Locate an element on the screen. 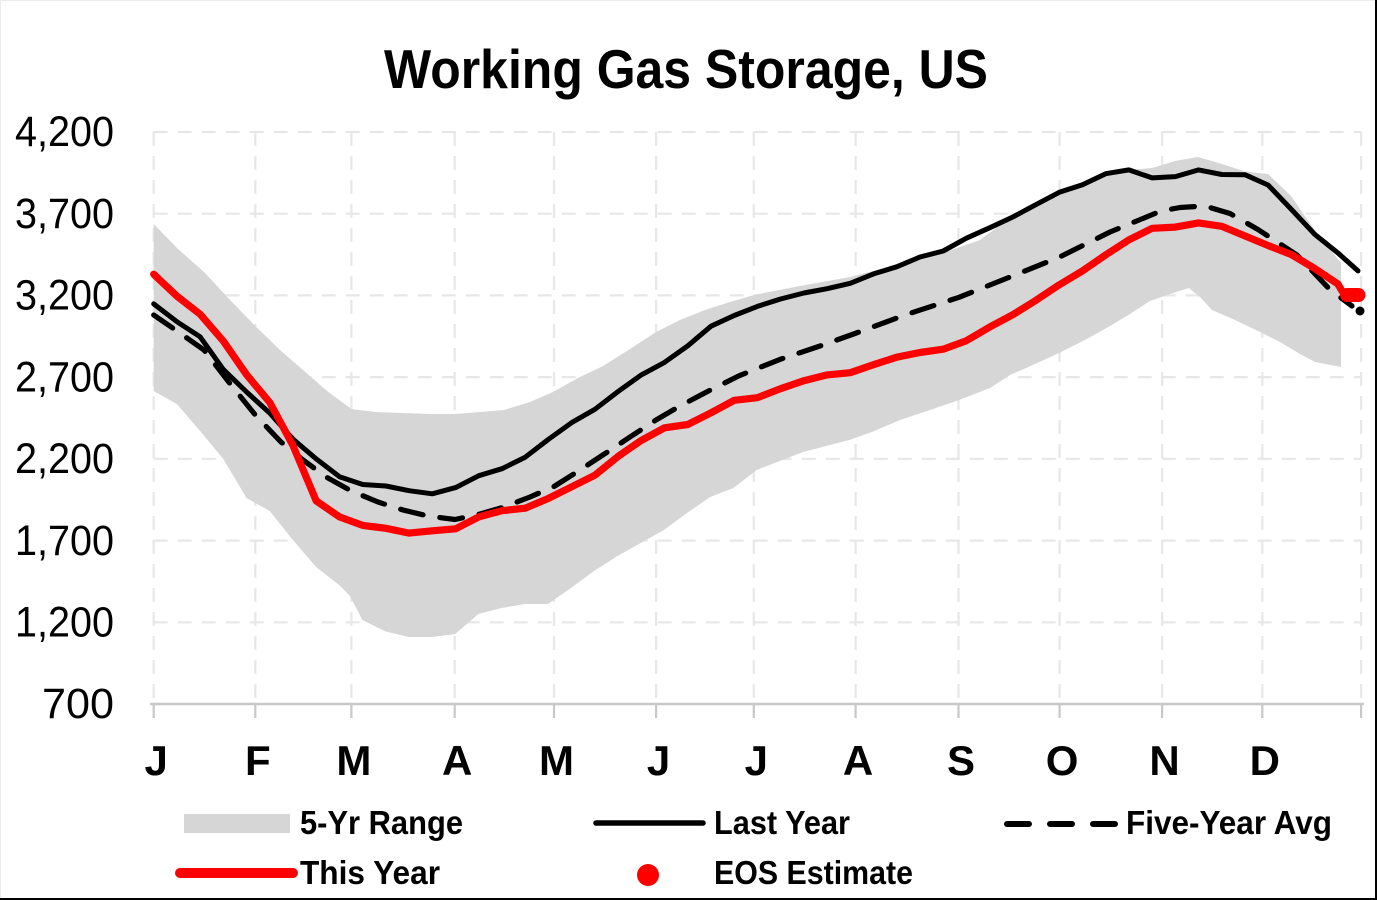 The image size is (1377, 900). svg-text: Working Gas Storage, US is located at coordinates (686, 69).